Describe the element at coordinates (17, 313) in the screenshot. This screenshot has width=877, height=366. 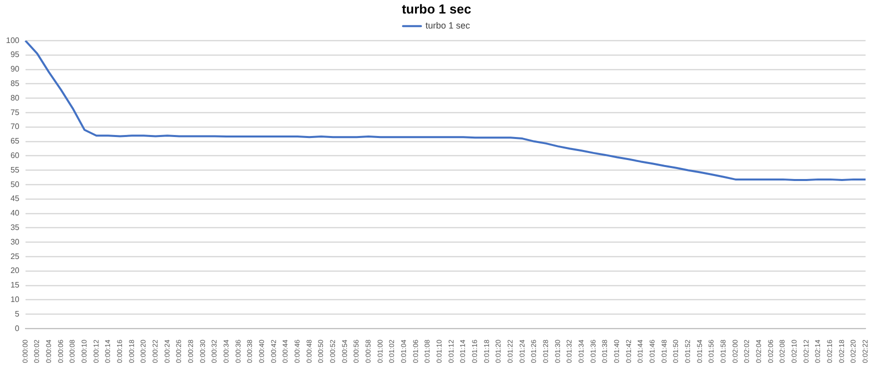
I see `y-tick-label: 5` at that location.